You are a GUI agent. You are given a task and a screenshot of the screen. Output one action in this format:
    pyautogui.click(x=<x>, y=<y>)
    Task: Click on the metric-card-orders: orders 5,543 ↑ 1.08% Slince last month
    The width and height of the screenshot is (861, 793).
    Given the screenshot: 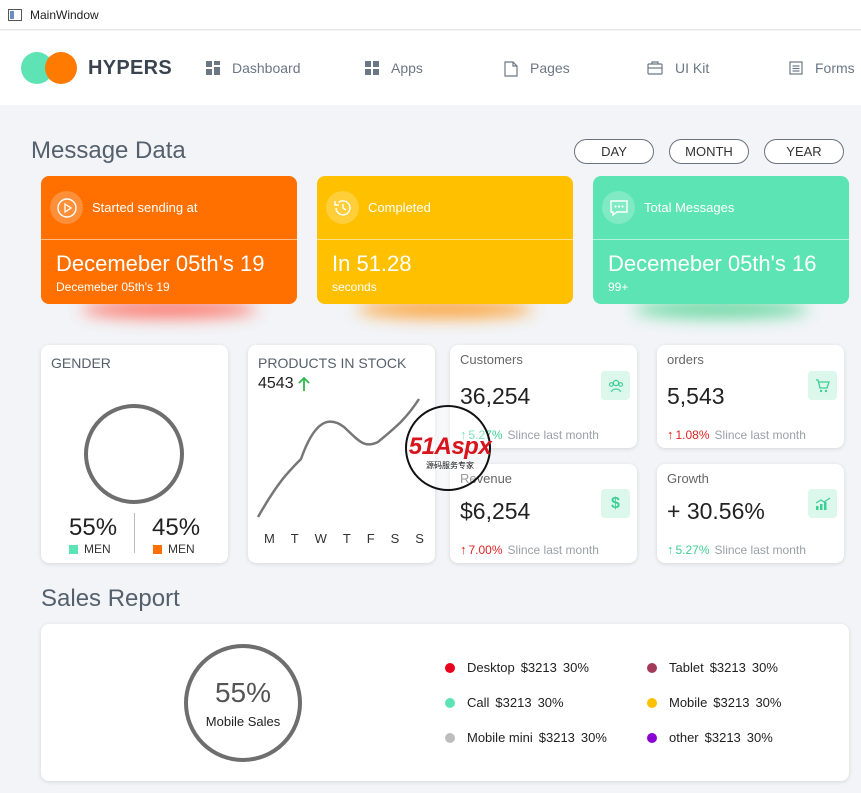 What is the action you would take?
    pyautogui.click(x=750, y=396)
    